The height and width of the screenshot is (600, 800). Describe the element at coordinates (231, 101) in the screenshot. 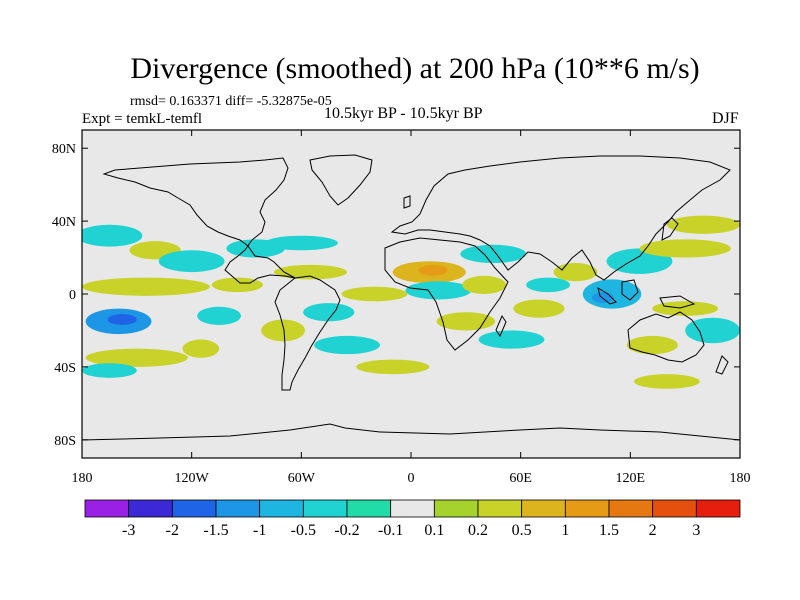

I see `stats-label: rmsd= 0.163371 diff= -5.32875e-05` at that location.